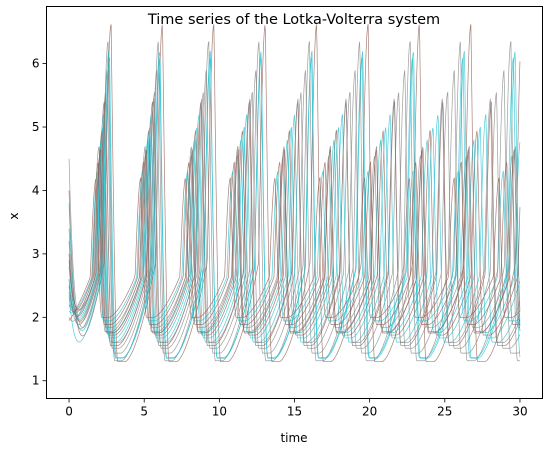 This screenshot has height=455, width=554. Describe the element at coordinates (219, 412) in the screenshot. I see `x-tick-label: 10` at that location.